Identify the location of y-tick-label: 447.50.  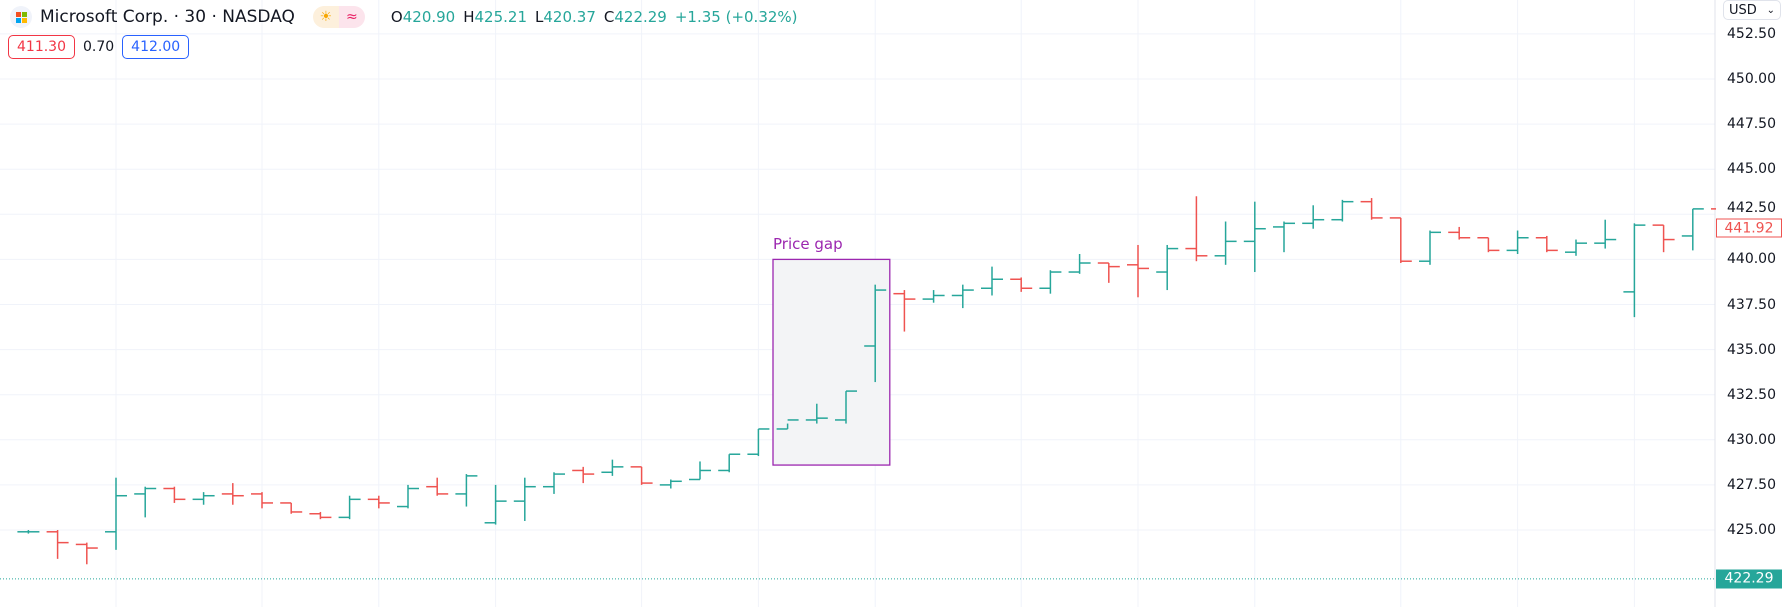
(1751, 124).